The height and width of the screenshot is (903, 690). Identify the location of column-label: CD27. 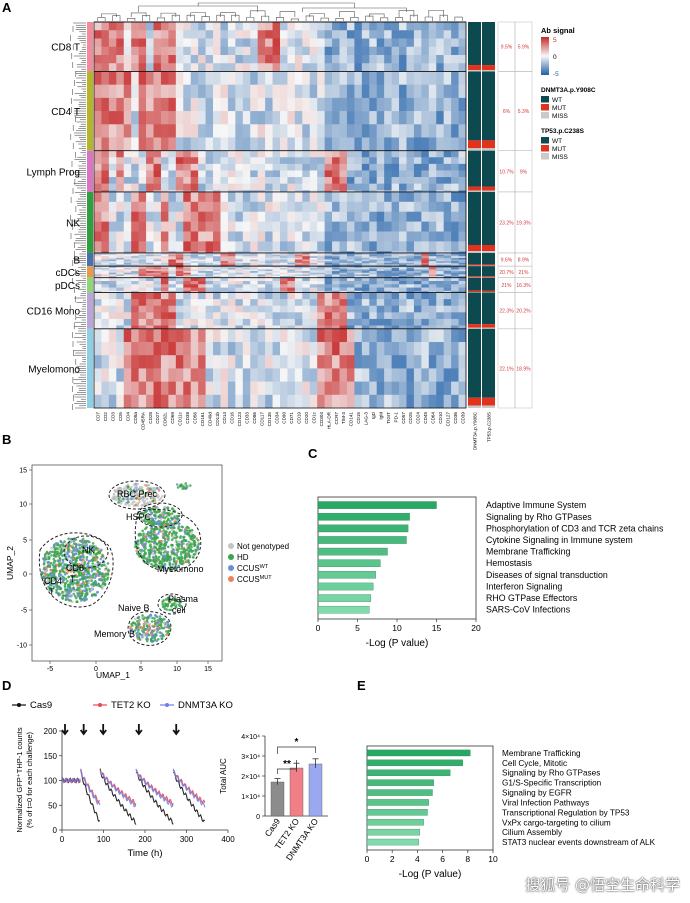
(157, 418).